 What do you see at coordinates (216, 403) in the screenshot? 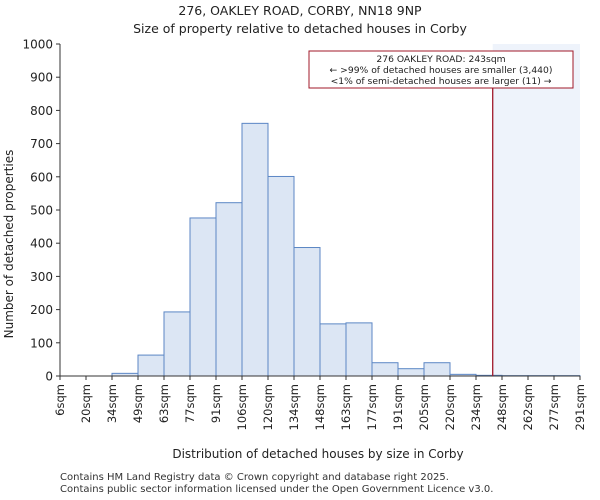
I see `x-tick-label: 91sqm` at bounding box center [216, 403].